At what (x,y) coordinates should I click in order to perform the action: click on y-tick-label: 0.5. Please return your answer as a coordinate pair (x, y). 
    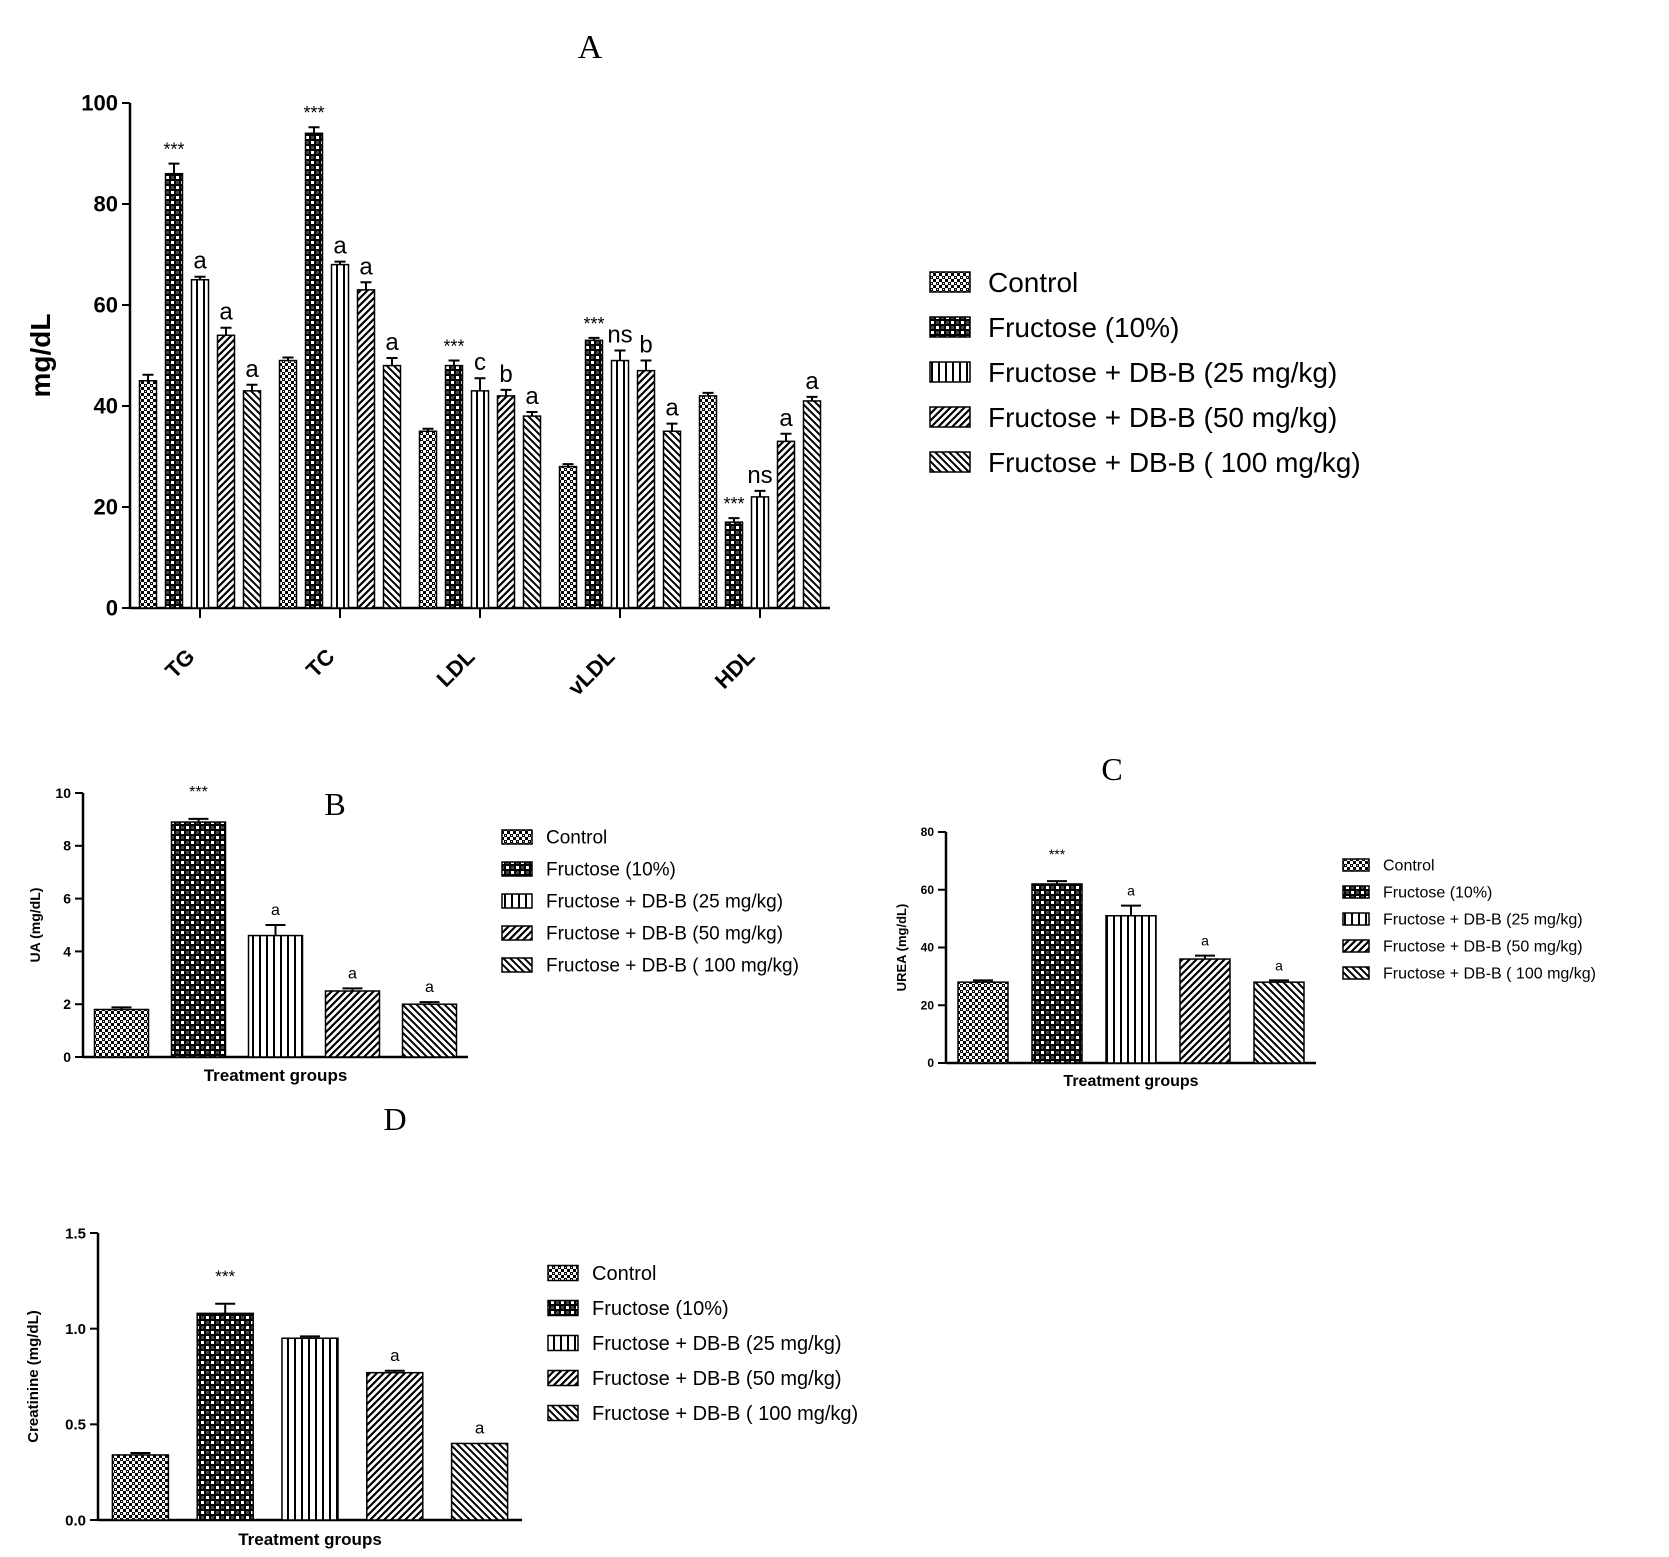
    Looking at the image, I should click on (75, 1425).